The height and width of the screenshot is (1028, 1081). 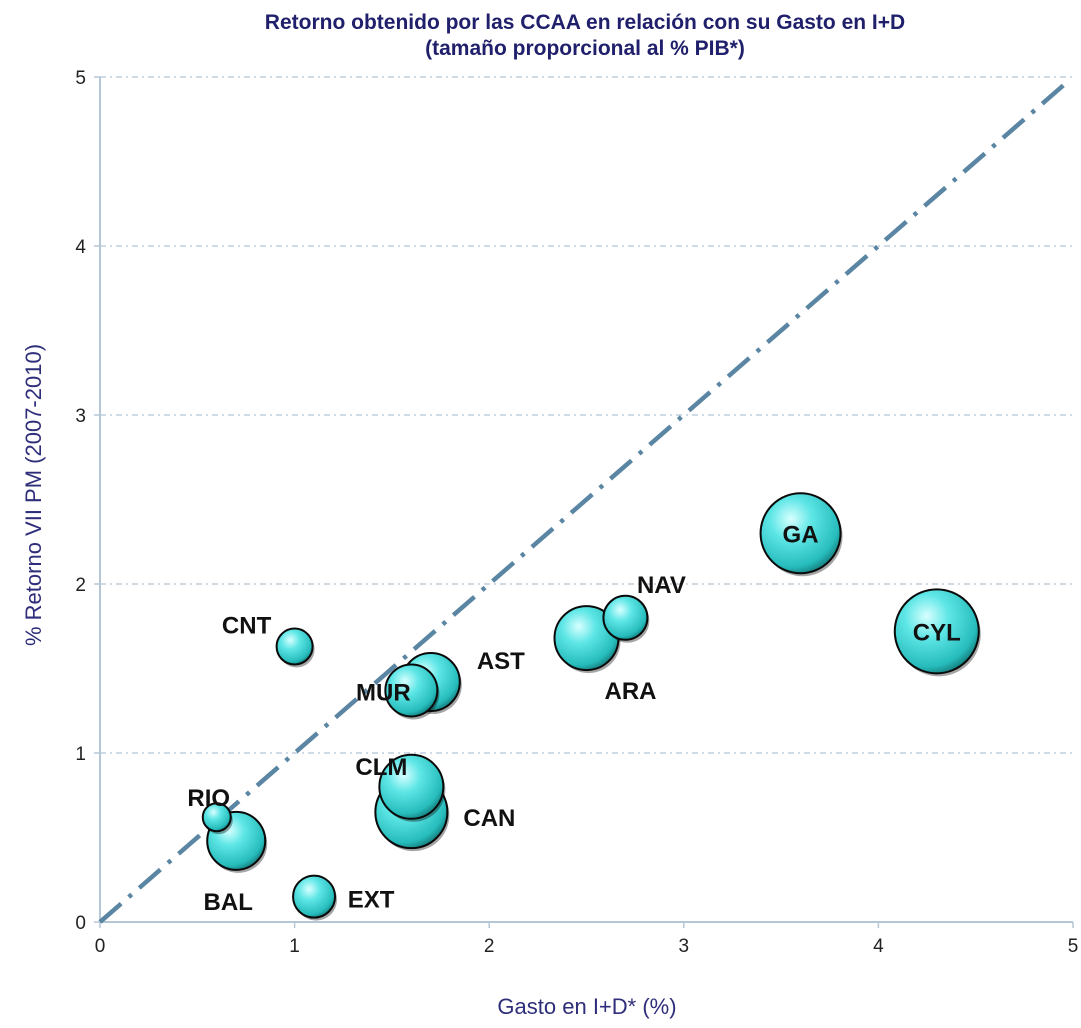 I want to click on x-tick-label-5: 5, so click(x=1073, y=946).